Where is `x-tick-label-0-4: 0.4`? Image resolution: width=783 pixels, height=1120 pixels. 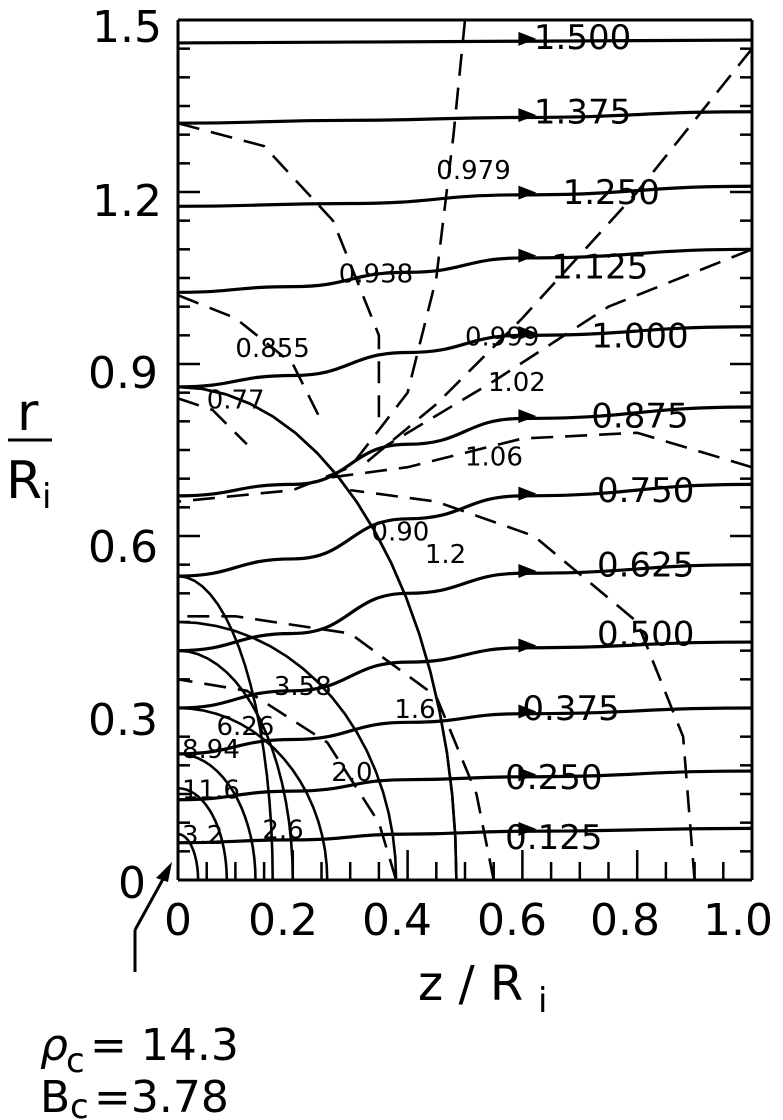 x-tick-label-0-4: 0.4 is located at coordinates (397, 920).